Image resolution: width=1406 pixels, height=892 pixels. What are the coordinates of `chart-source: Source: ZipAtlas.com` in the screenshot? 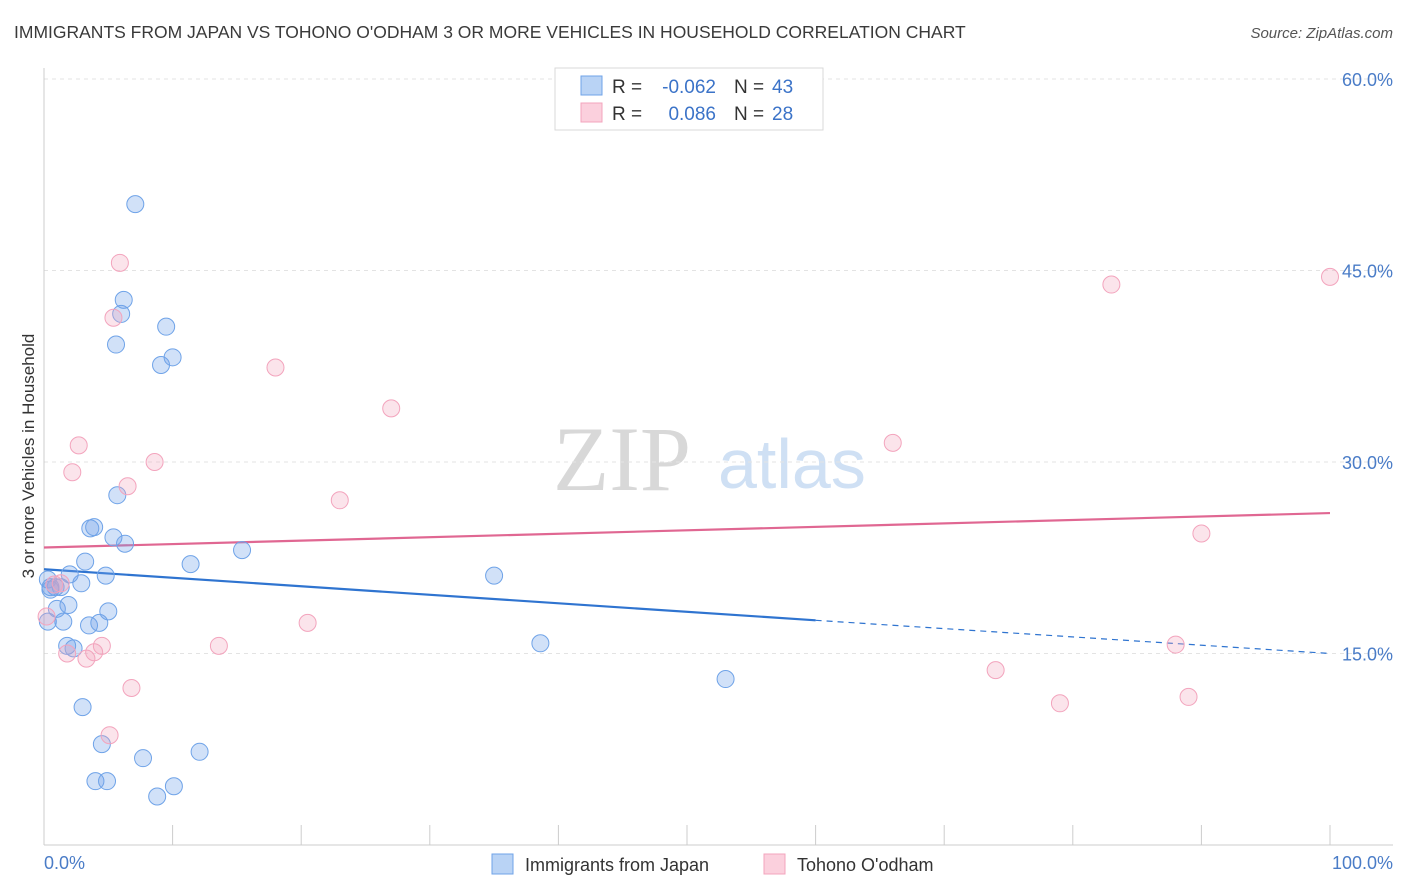 It's located at (1321, 33).